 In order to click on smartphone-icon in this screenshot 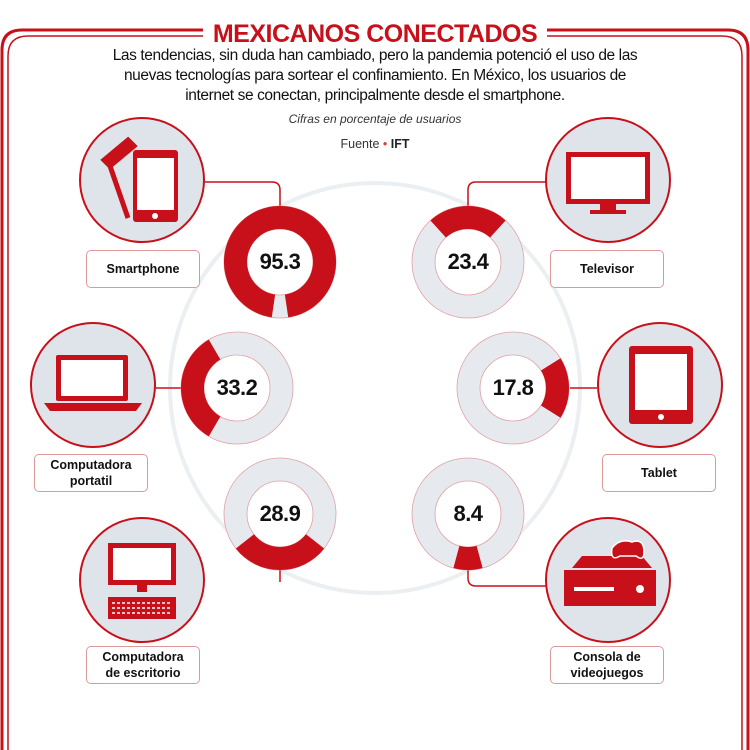, I will do `click(142, 180)`.